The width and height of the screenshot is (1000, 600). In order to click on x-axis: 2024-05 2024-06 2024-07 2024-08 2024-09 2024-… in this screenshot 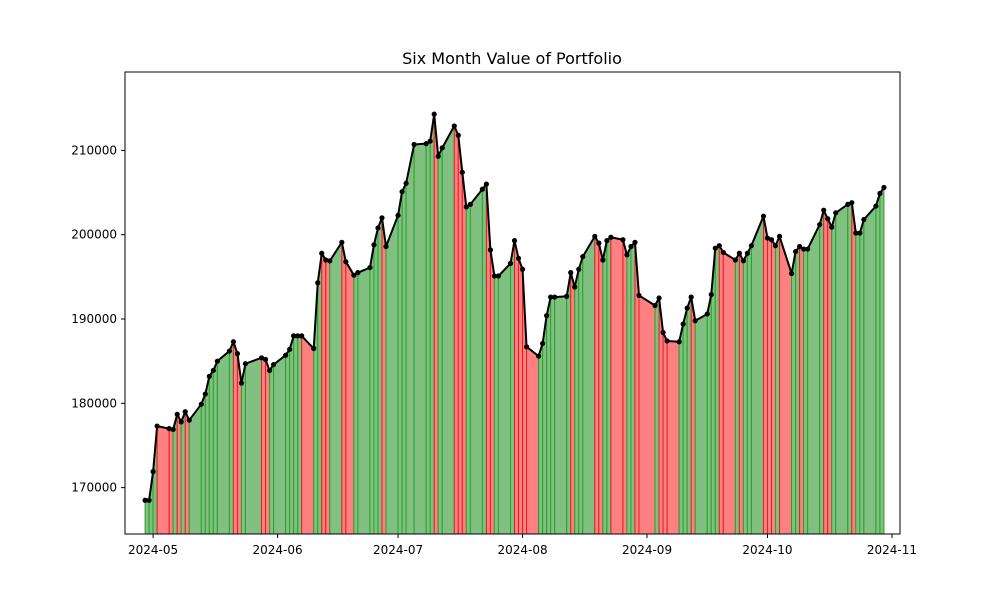, I will do `click(522, 545)`.